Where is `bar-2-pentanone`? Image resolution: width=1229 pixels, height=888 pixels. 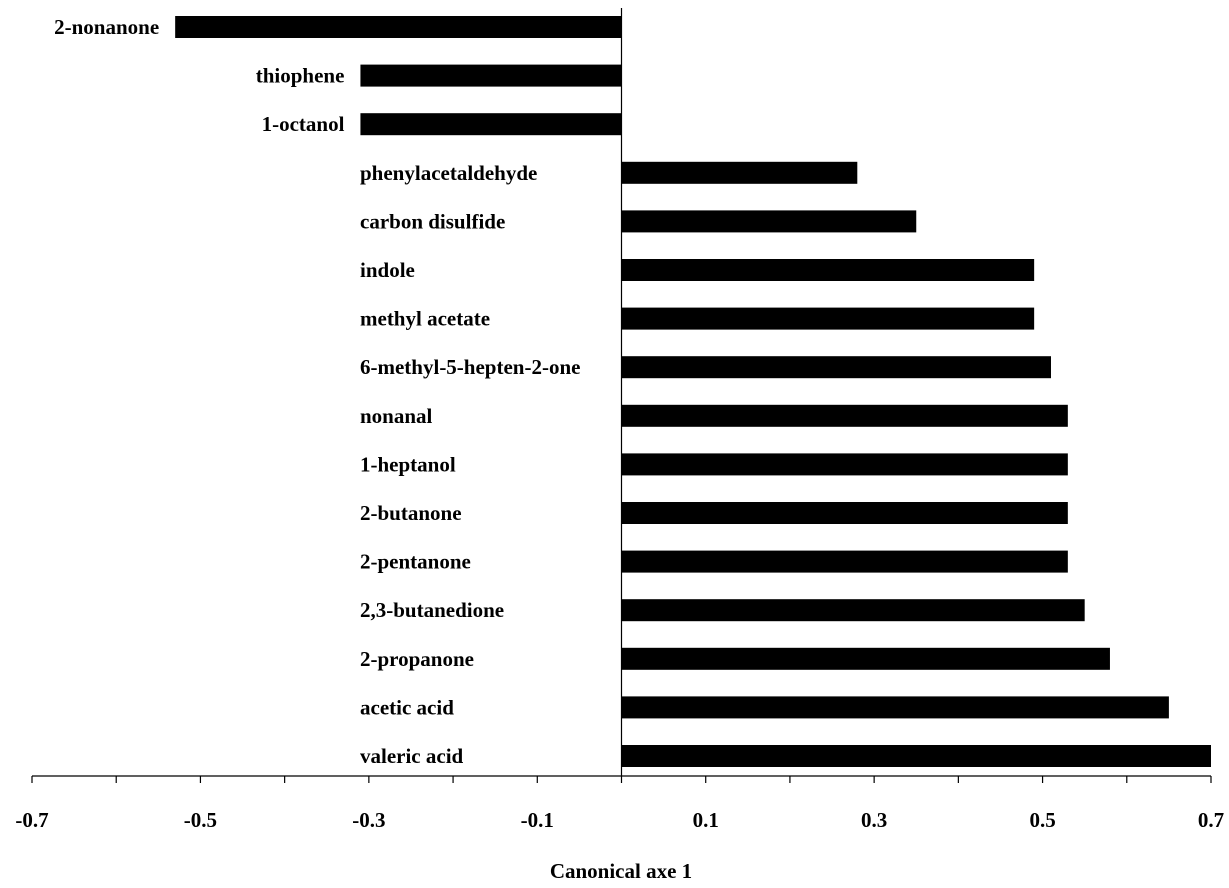
bar-2-pentanone is located at coordinates (844, 561).